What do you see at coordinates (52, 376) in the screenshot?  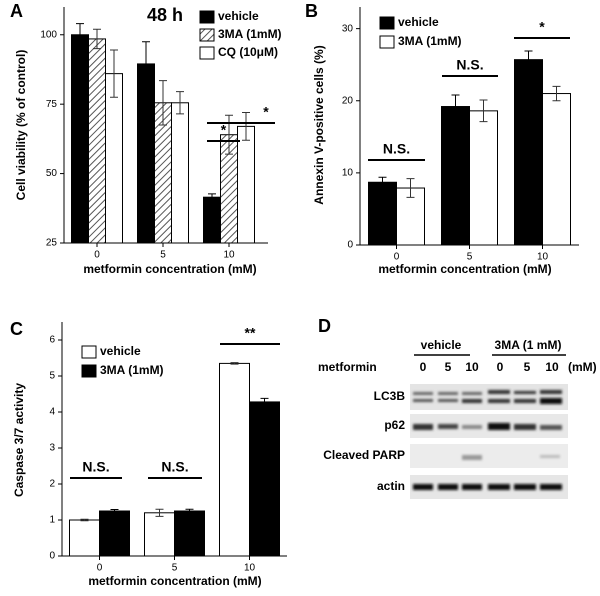 I see `y-tick-label: 5` at bounding box center [52, 376].